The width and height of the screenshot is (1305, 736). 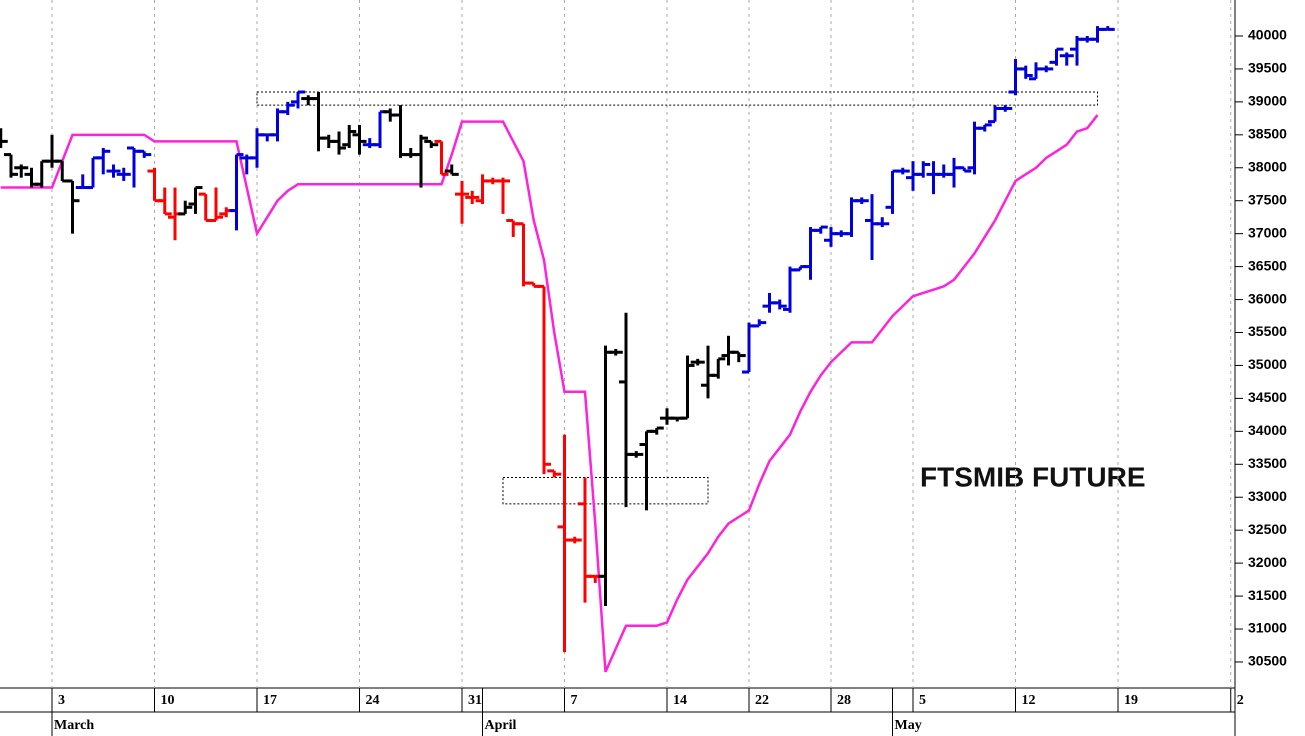 I want to click on x-tick-label: 7, so click(x=574, y=700).